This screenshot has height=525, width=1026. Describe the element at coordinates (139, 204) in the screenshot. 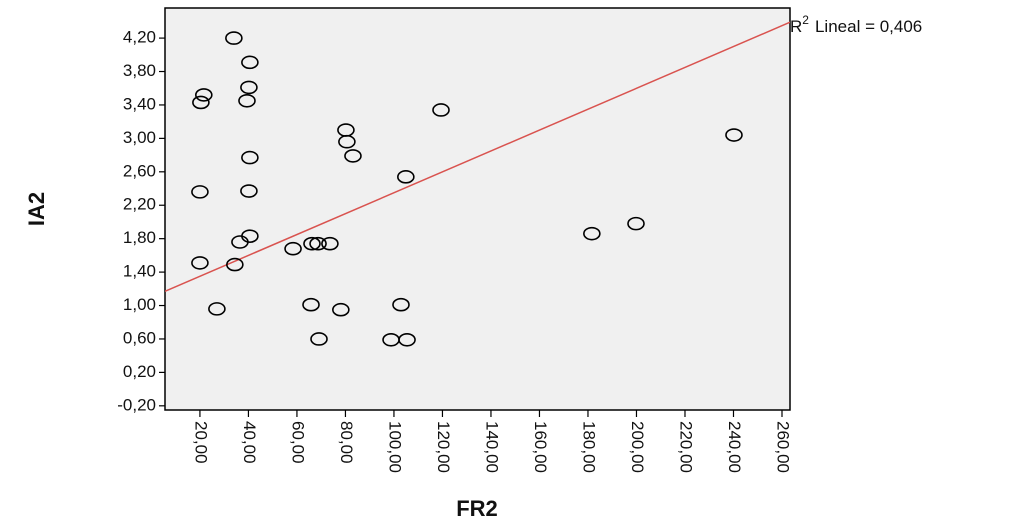

I see `y-tick-label: 2,20` at that location.